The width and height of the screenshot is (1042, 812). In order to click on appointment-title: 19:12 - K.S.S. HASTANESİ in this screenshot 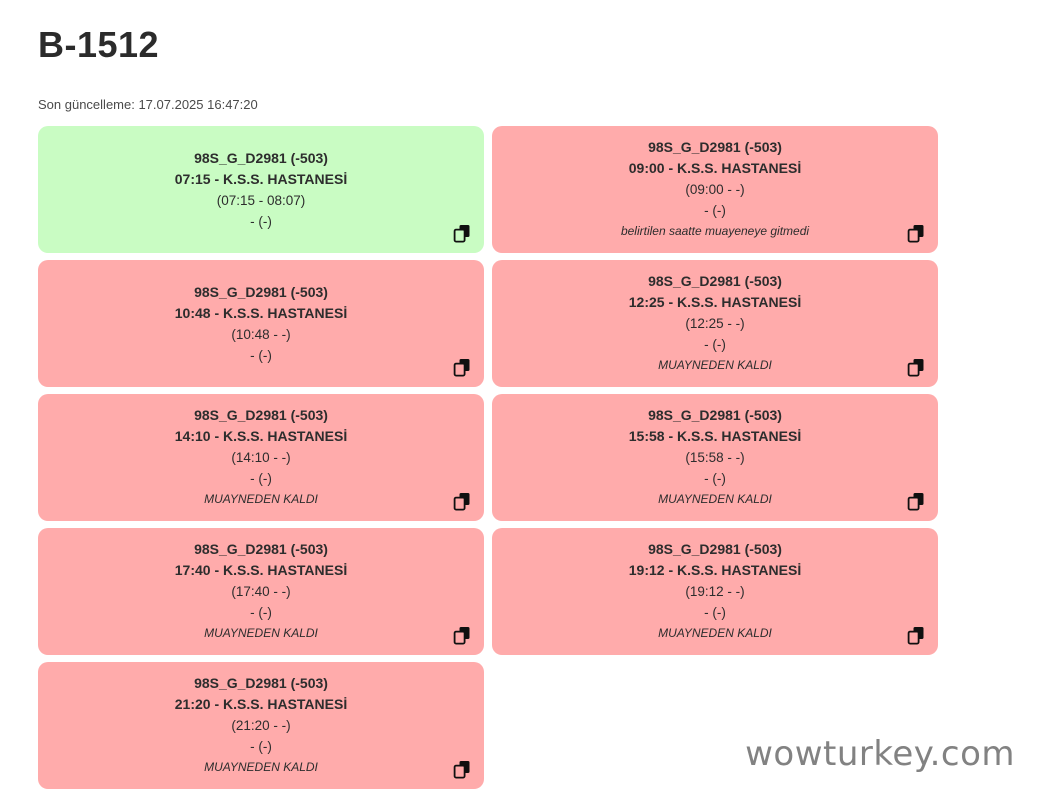, I will do `click(715, 570)`.